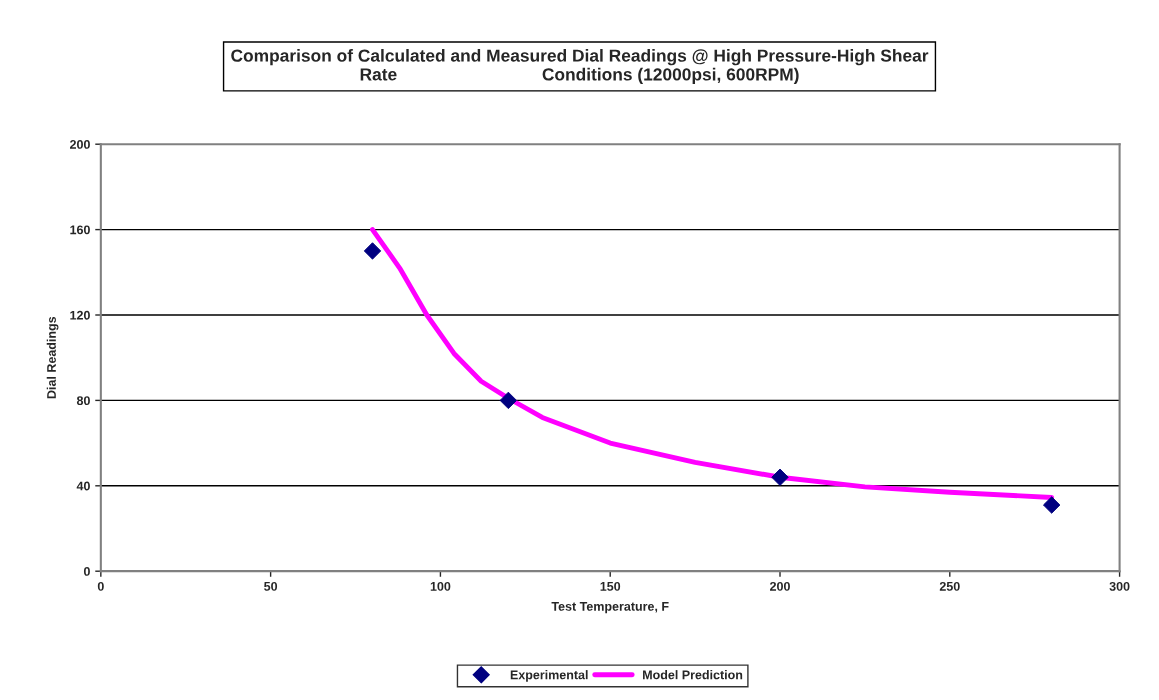  Describe the element at coordinates (610, 586) in the screenshot. I see `x-tick-label: 150` at that location.